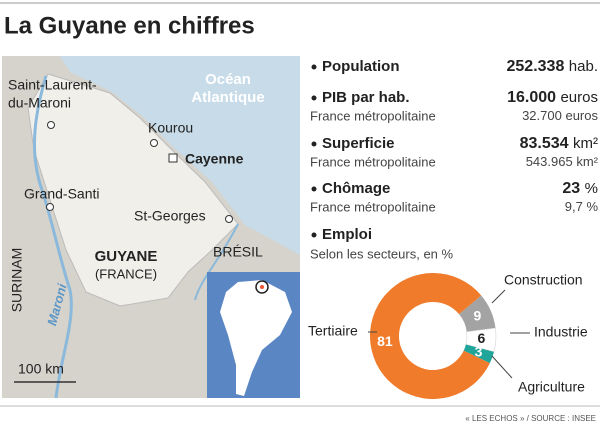  What do you see at coordinates (542, 115) in the screenshot?
I see `value: 32.700` at bounding box center [542, 115].